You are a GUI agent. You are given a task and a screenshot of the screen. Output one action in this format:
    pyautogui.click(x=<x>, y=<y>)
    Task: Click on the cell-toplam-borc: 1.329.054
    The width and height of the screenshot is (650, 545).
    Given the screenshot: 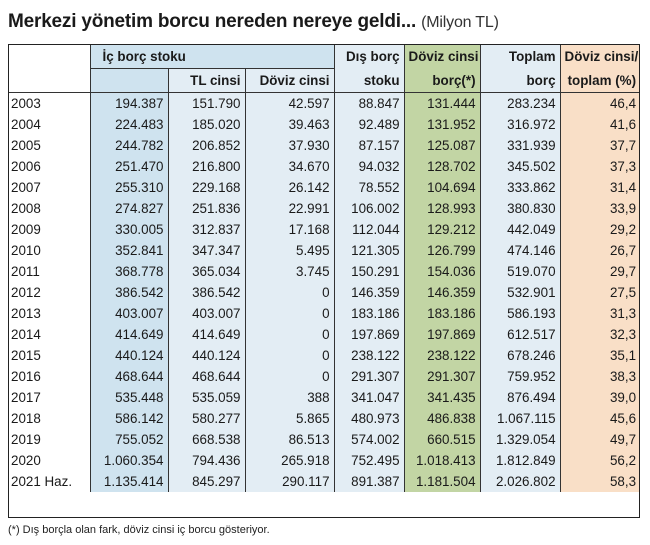 What is the action you would take?
    pyautogui.click(x=520, y=439)
    